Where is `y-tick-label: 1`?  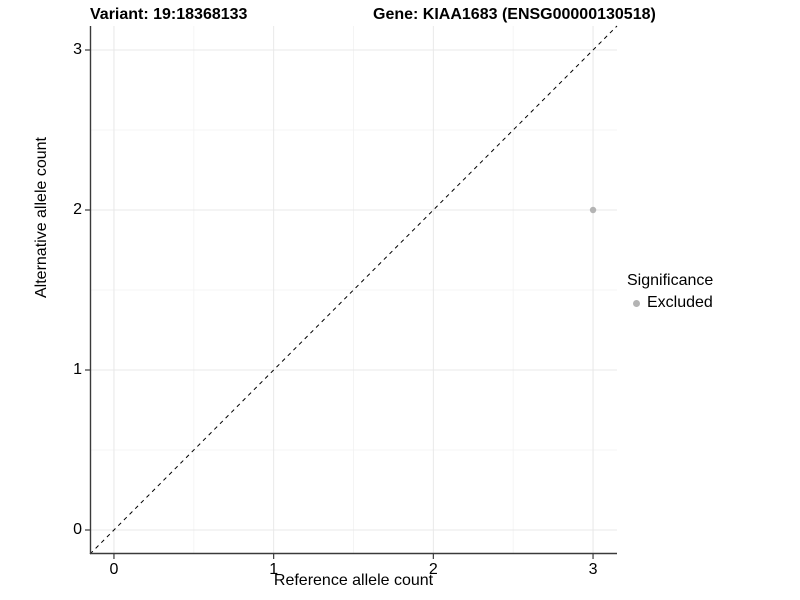
y-tick-label: 1 is located at coordinates (77, 369).